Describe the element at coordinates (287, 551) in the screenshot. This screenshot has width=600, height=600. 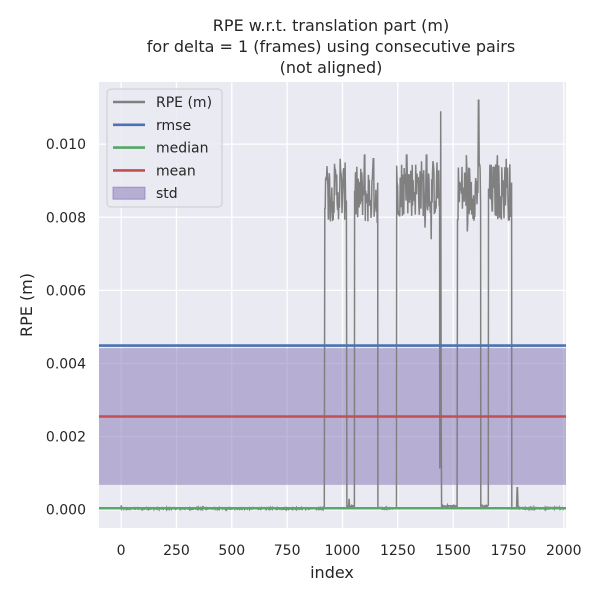
I see `x-tick-label: 750` at that location.